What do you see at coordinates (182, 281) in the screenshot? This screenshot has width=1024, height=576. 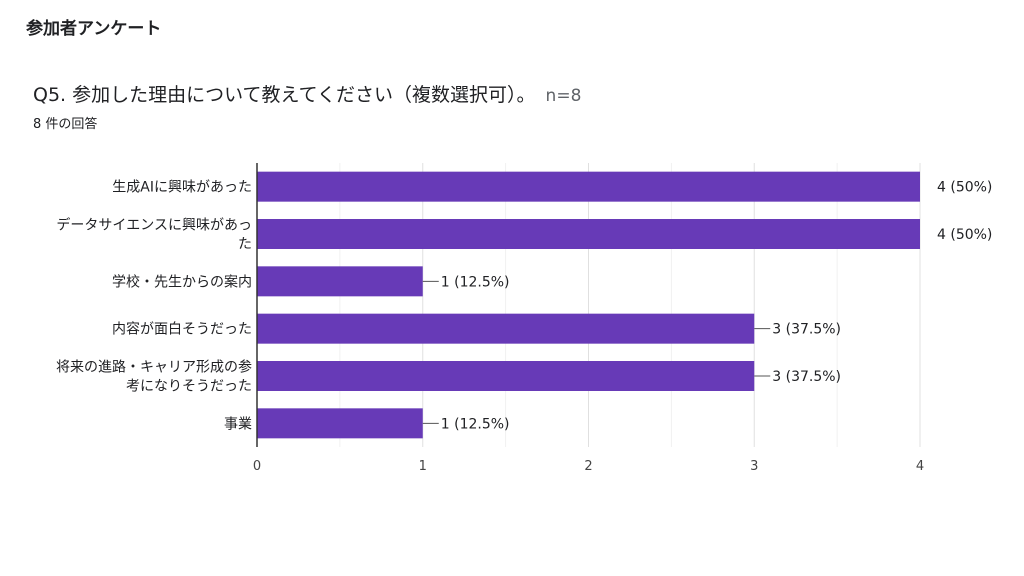 I see `category-label: 学校・先生からの案内` at bounding box center [182, 281].